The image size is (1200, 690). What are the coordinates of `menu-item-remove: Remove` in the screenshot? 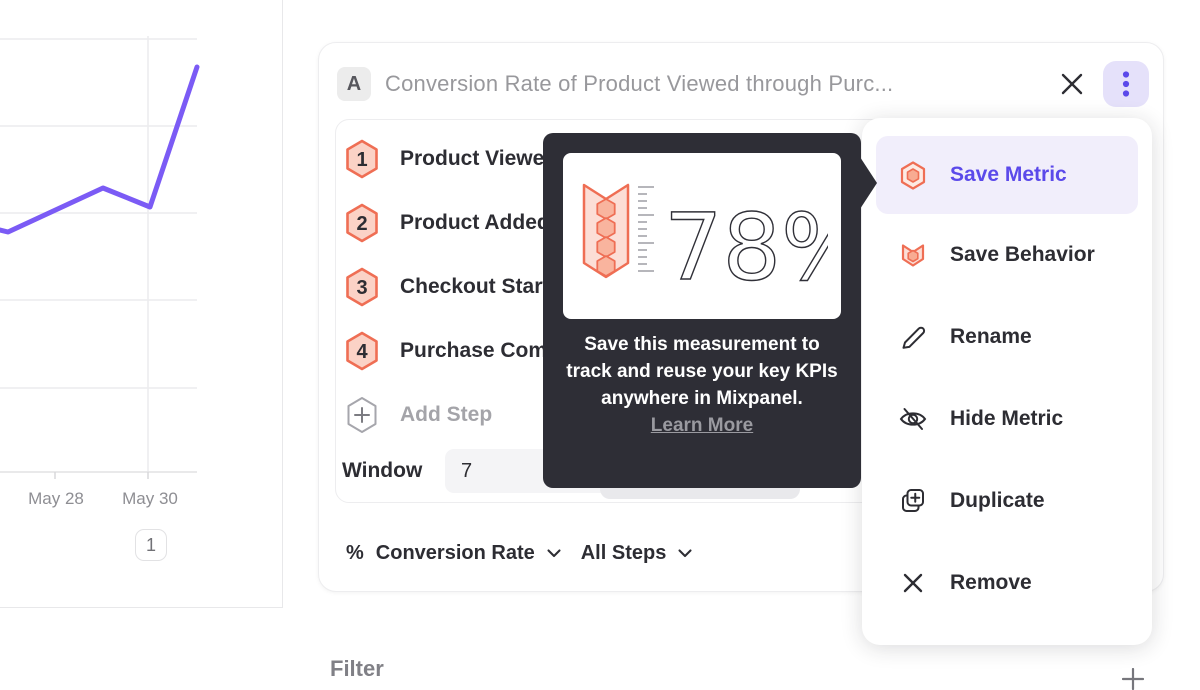 It's located at (1007, 583).